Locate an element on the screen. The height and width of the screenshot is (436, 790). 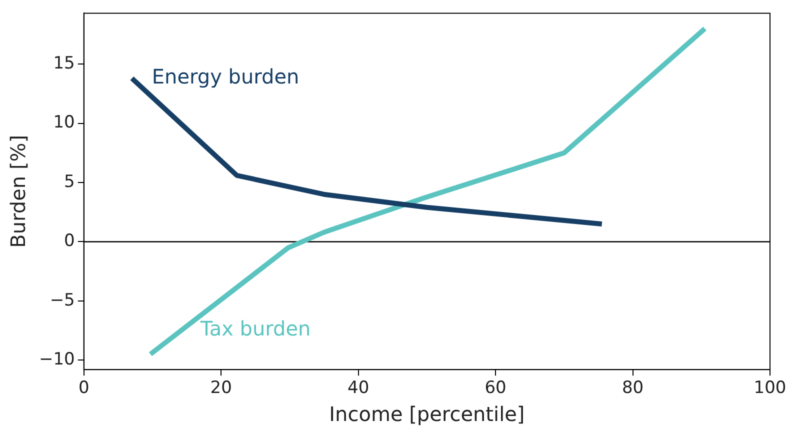
y-tick-label: 15 is located at coordinates (64, 64).